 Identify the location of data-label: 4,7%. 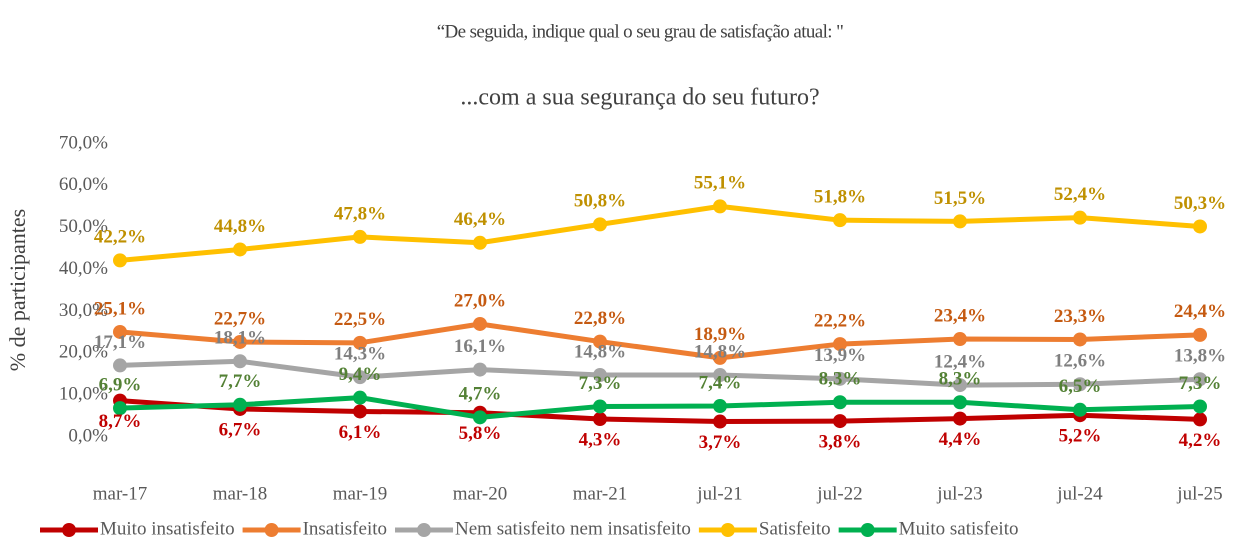
(480, 394).